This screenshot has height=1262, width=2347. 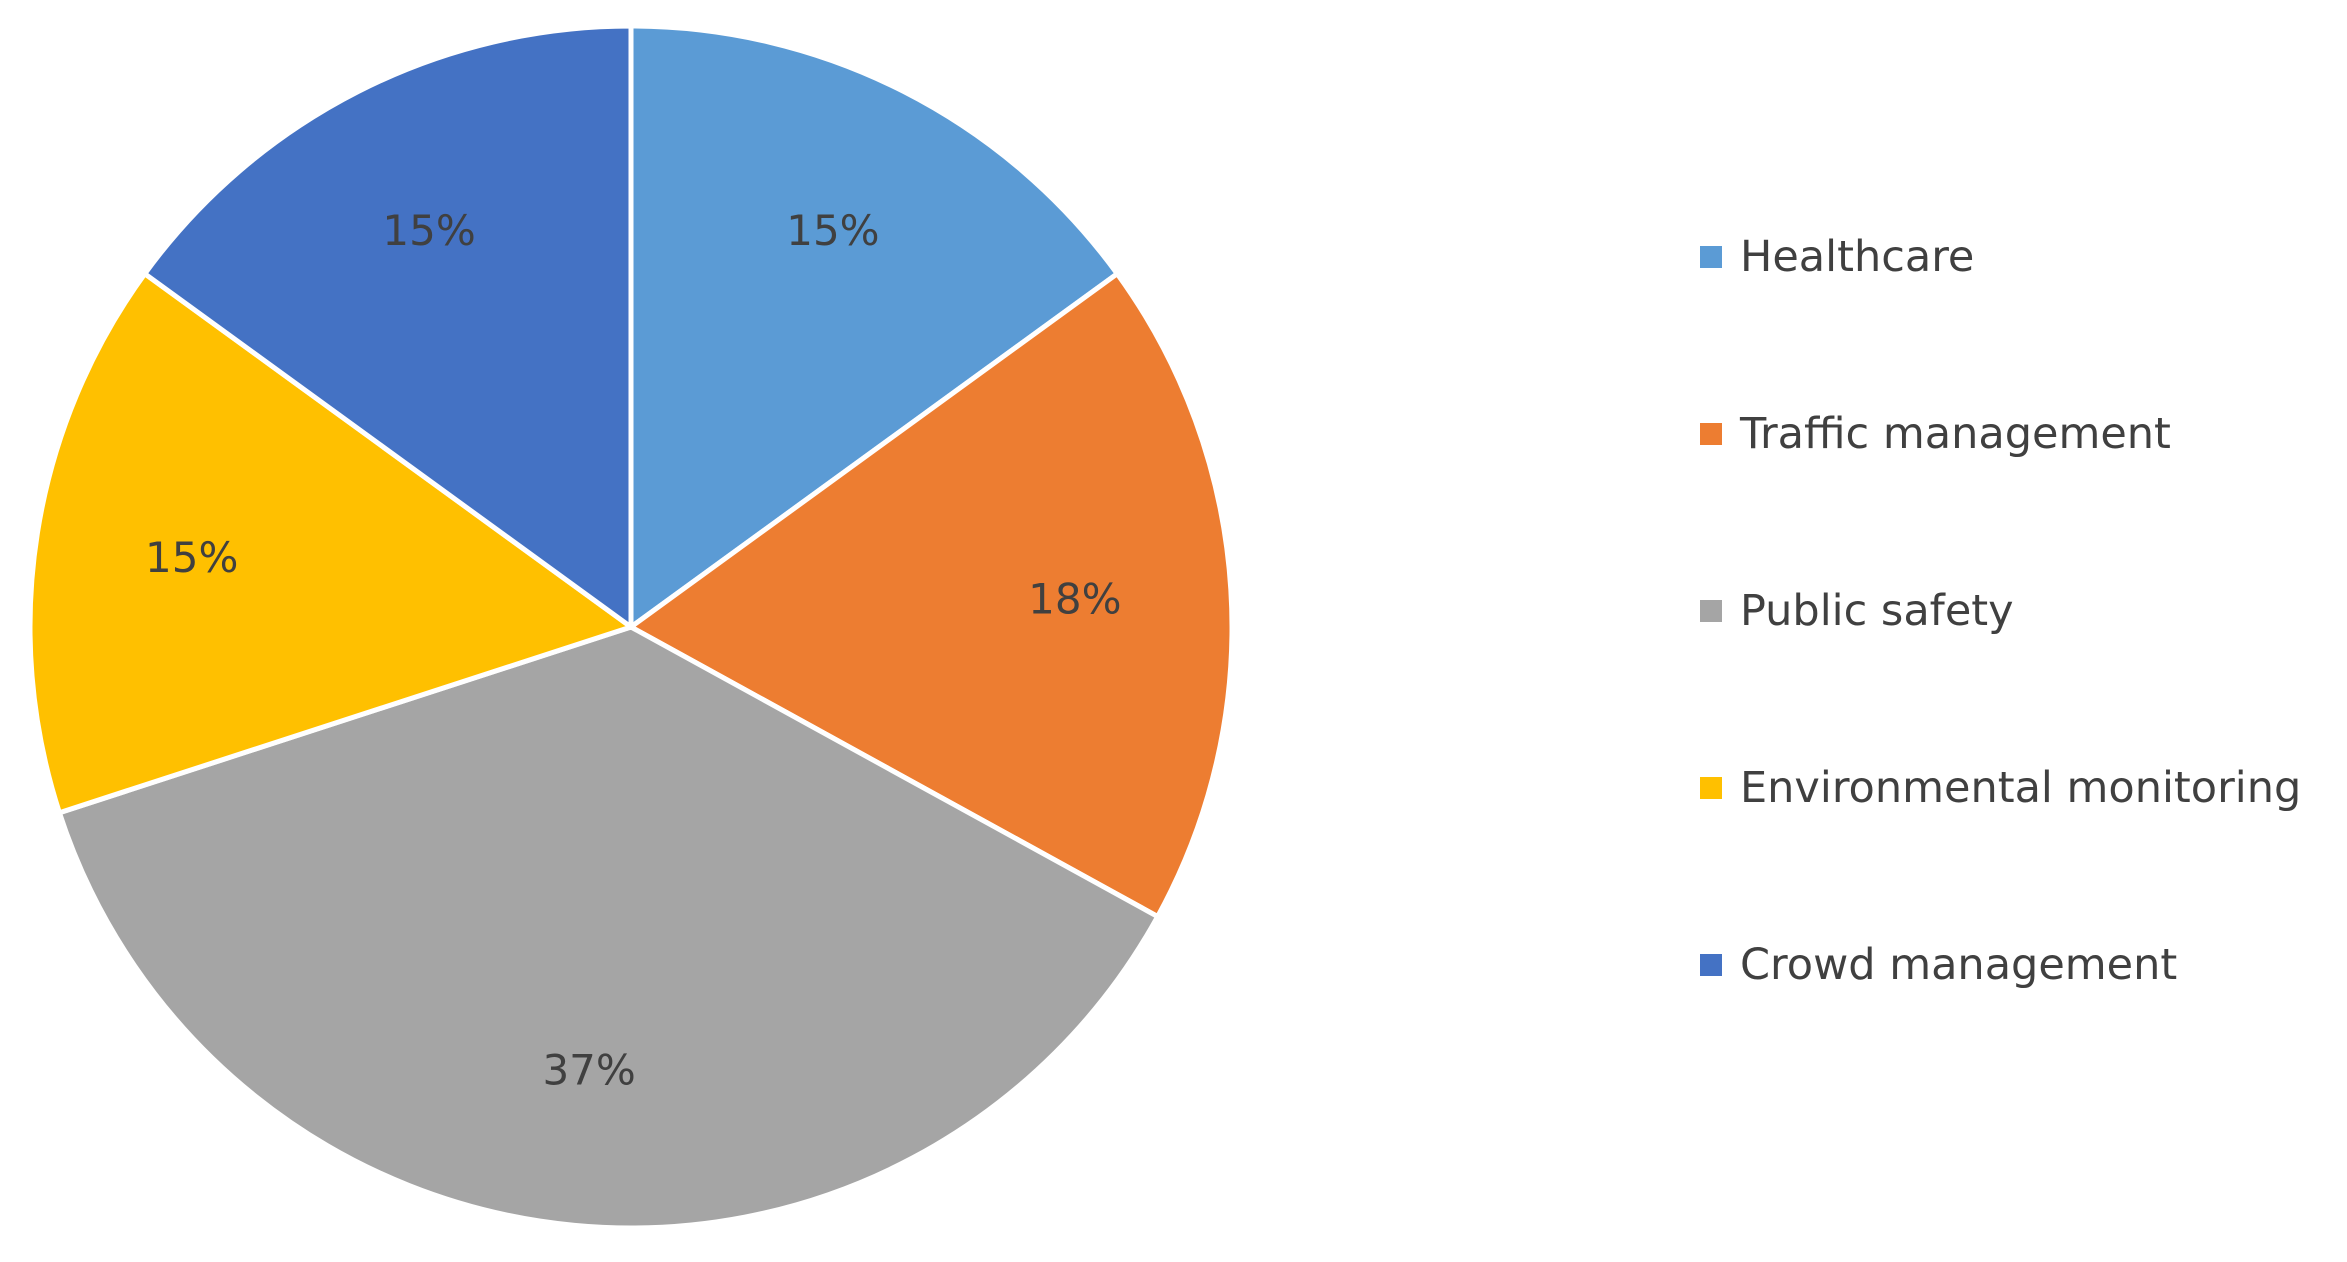 I want to click on legend-item-environmental-monitoring: Environmental monitoring, so click(x=2020, y=788).